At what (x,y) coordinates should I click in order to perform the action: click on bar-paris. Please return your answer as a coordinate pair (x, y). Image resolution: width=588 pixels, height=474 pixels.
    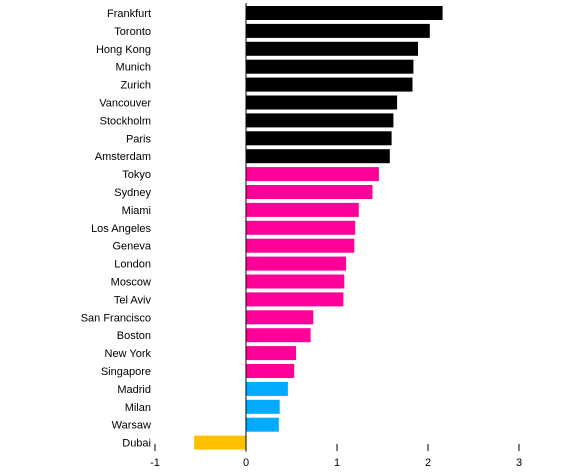
    Looking at the image, I should click on (319, 138).